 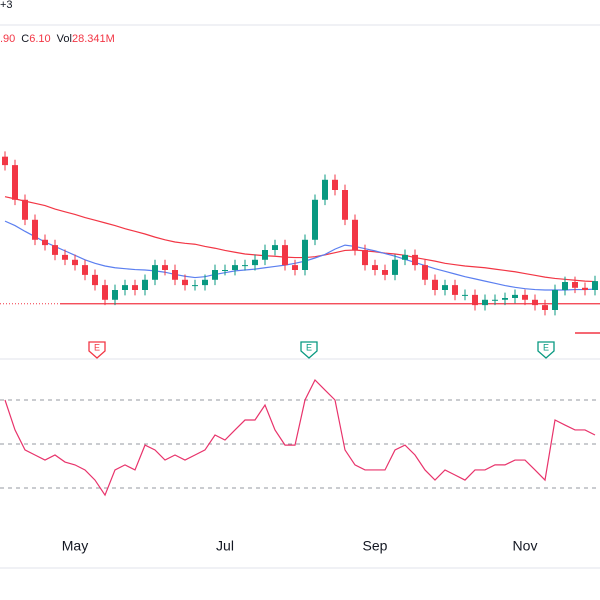 I want to click on legend-value: 6.10, so click(x=39, y=39).